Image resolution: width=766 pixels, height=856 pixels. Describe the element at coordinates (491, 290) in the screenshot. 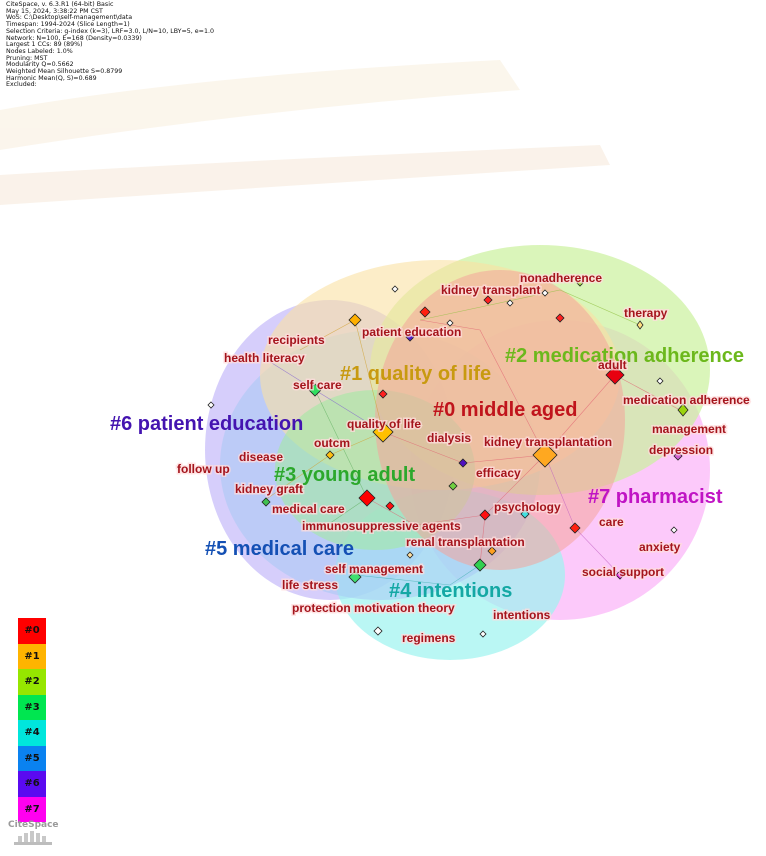

I see `keyword-label: kidney transplant` at that location.